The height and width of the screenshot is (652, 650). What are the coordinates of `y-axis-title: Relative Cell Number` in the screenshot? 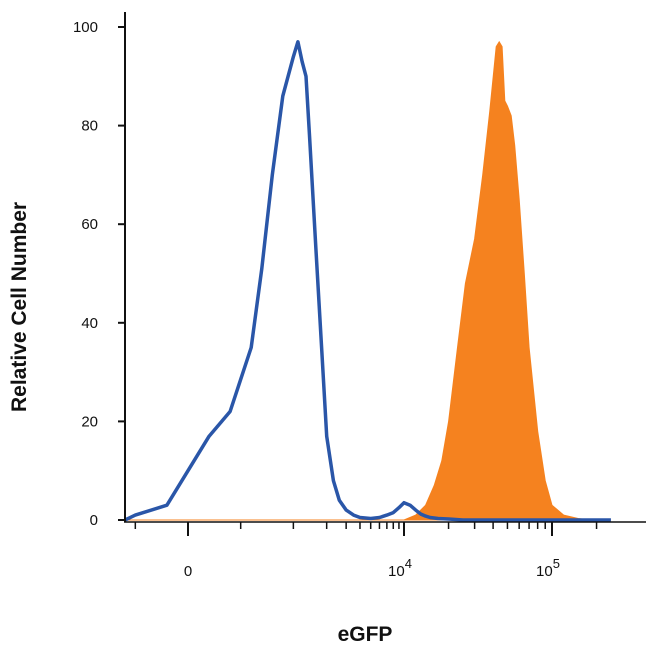 It's located at (19, 307).